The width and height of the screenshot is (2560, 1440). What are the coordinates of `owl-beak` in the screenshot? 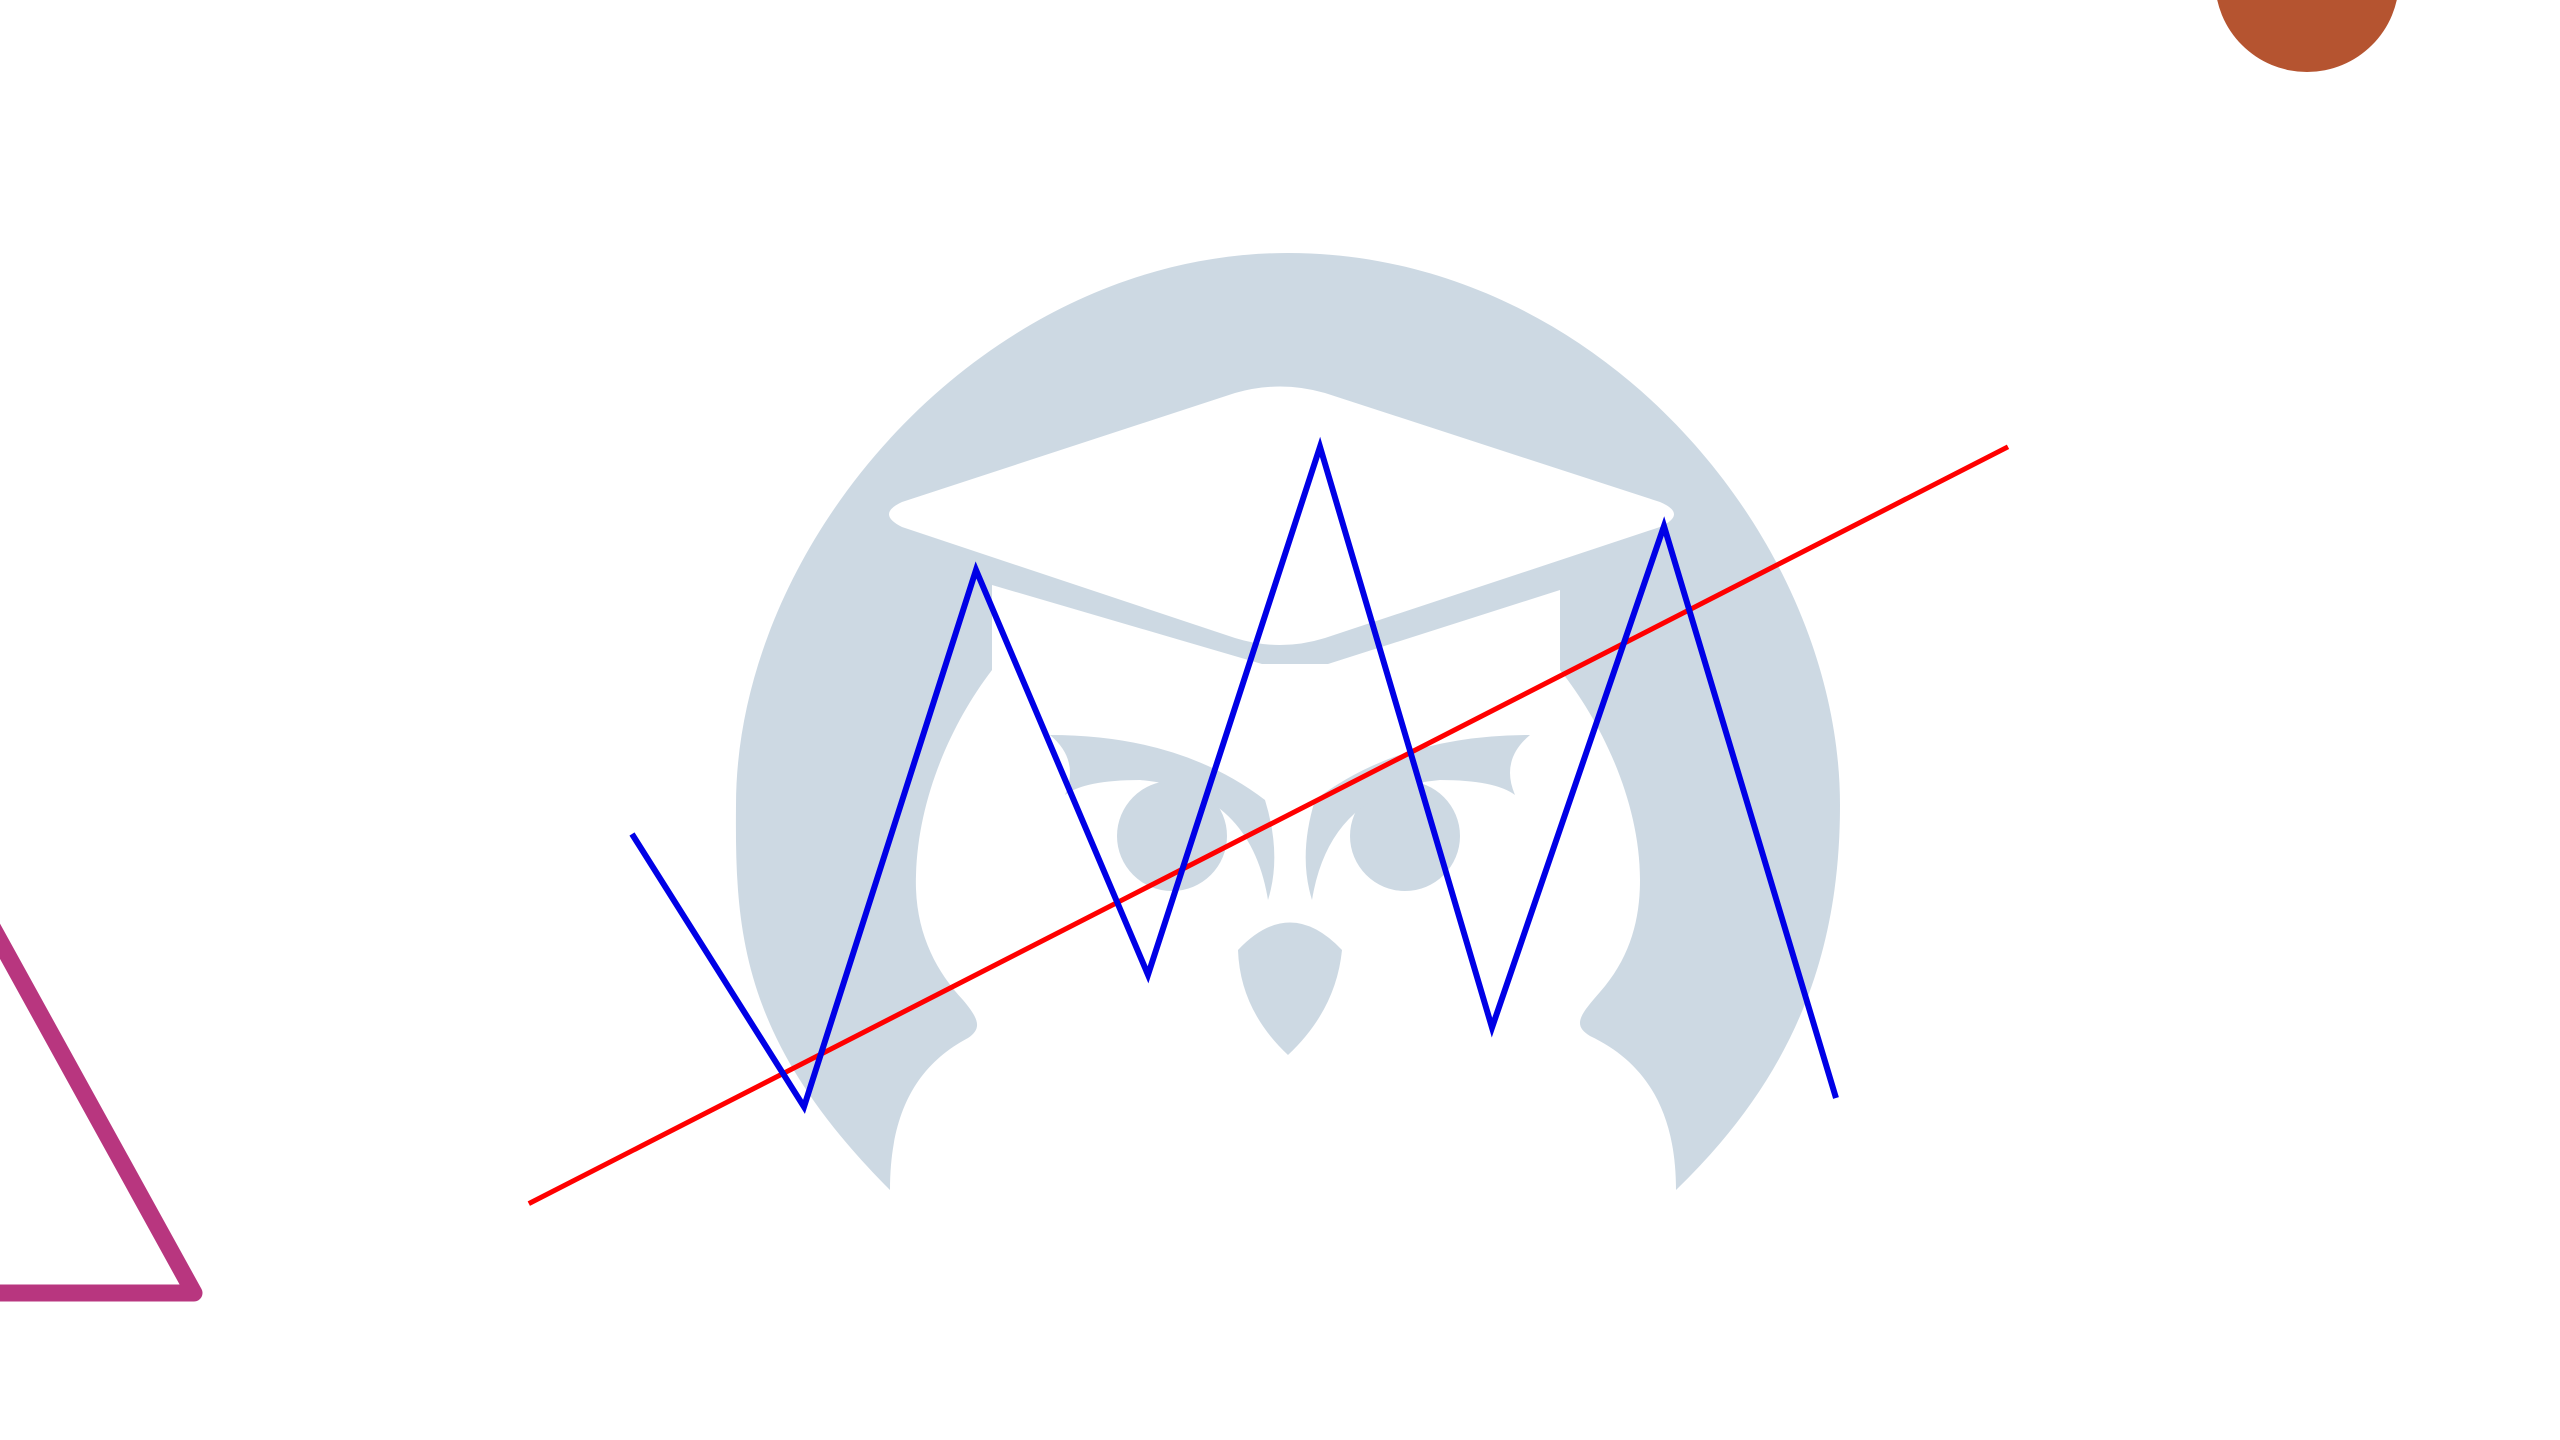 It's located at (1290, 988).